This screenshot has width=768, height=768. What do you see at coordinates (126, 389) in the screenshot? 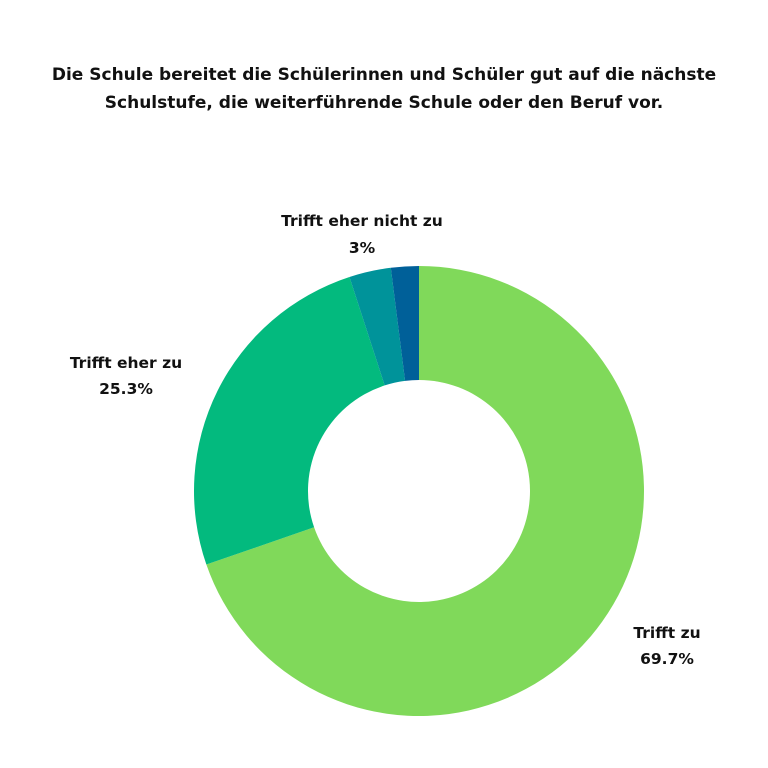
I see `value-trifft-eher-zu: 25.3%` at bounding box center [126, 389].